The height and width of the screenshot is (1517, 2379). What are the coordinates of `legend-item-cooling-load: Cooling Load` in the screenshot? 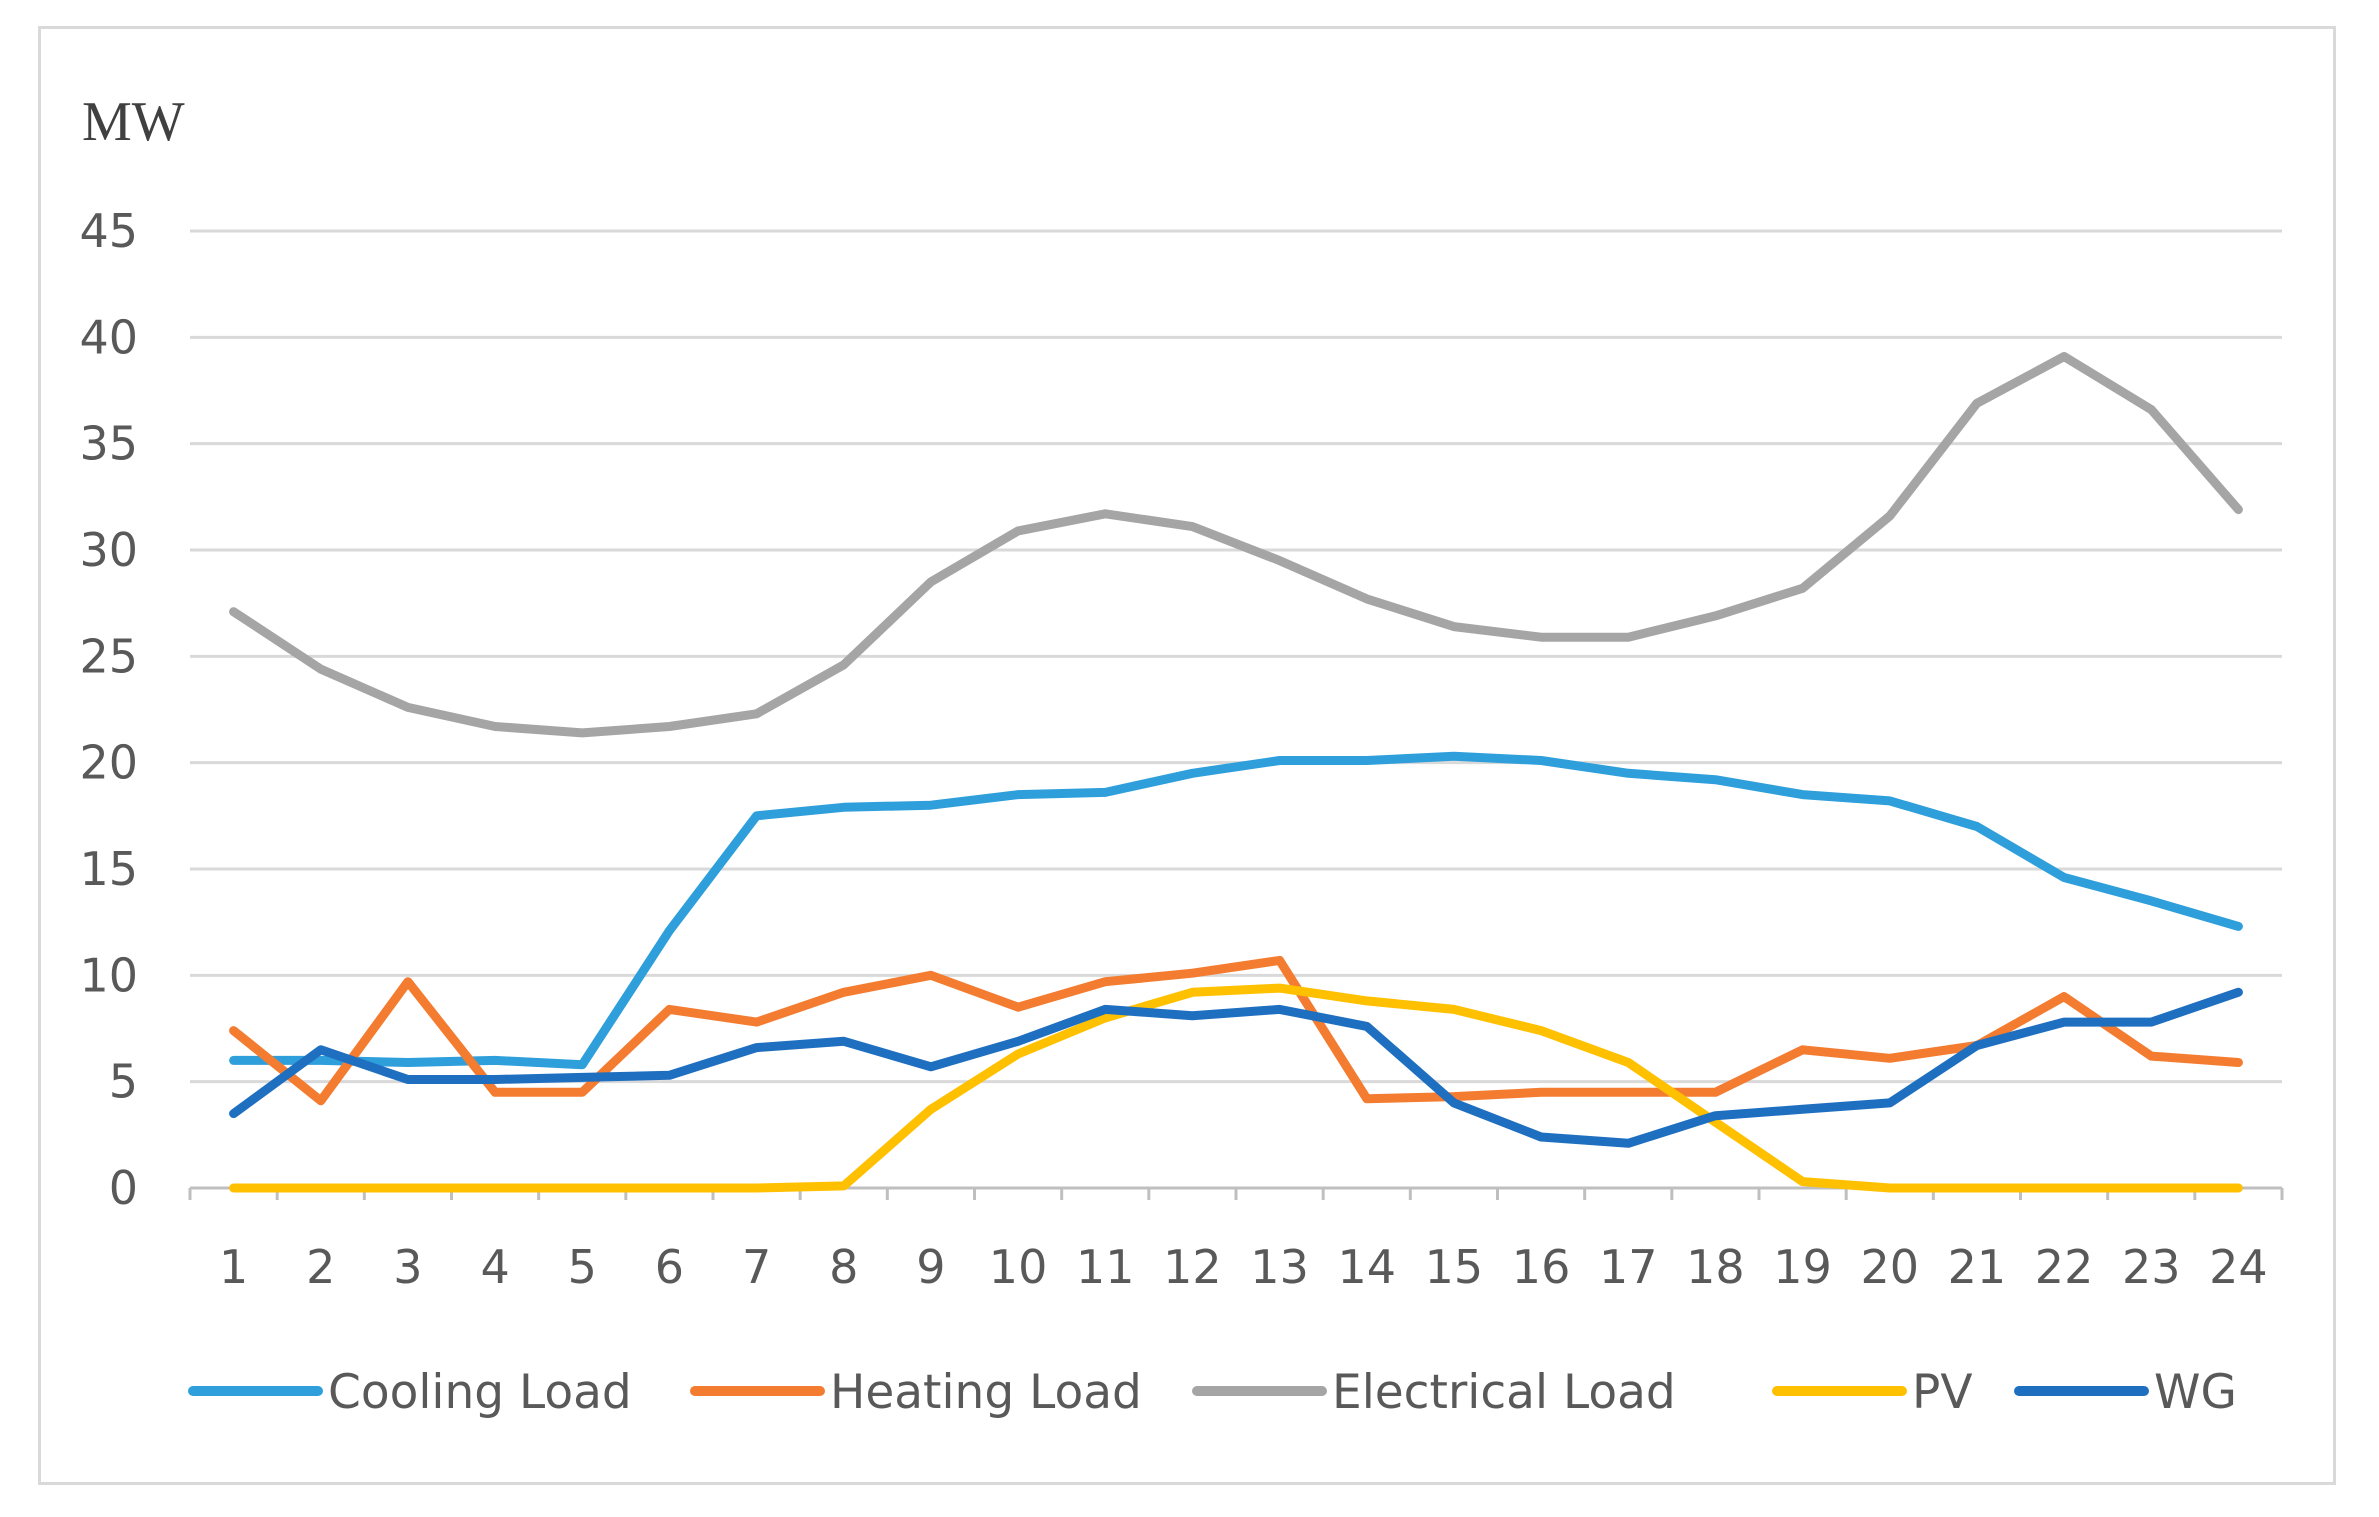 It's located at (410, 1392).